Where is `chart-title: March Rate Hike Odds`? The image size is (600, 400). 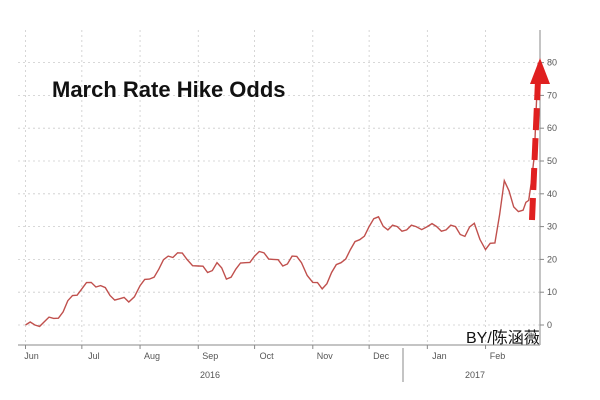 chart-title: March Rate Hike Odds is located at coordinates (169, 89).